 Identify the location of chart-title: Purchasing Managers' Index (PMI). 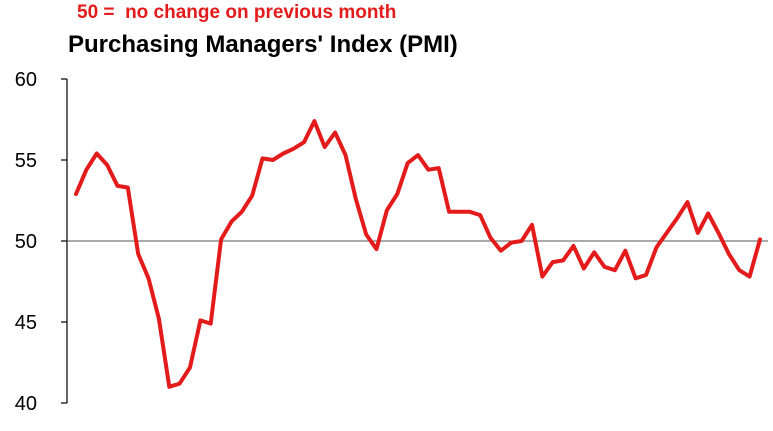
(263, 44).